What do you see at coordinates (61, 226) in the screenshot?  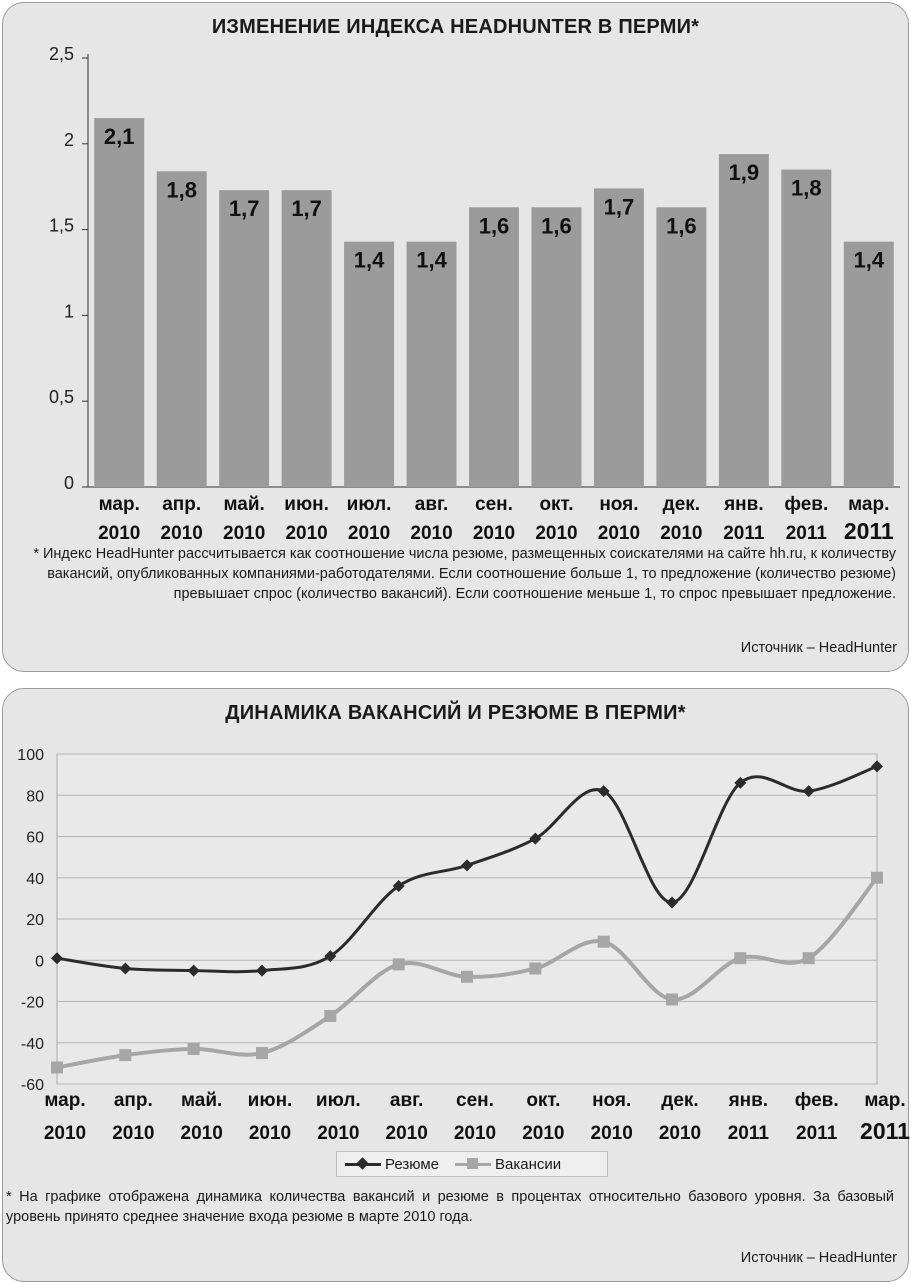 I see `bar-y-tick-label: 1,5` at bounding box center [61, 226].